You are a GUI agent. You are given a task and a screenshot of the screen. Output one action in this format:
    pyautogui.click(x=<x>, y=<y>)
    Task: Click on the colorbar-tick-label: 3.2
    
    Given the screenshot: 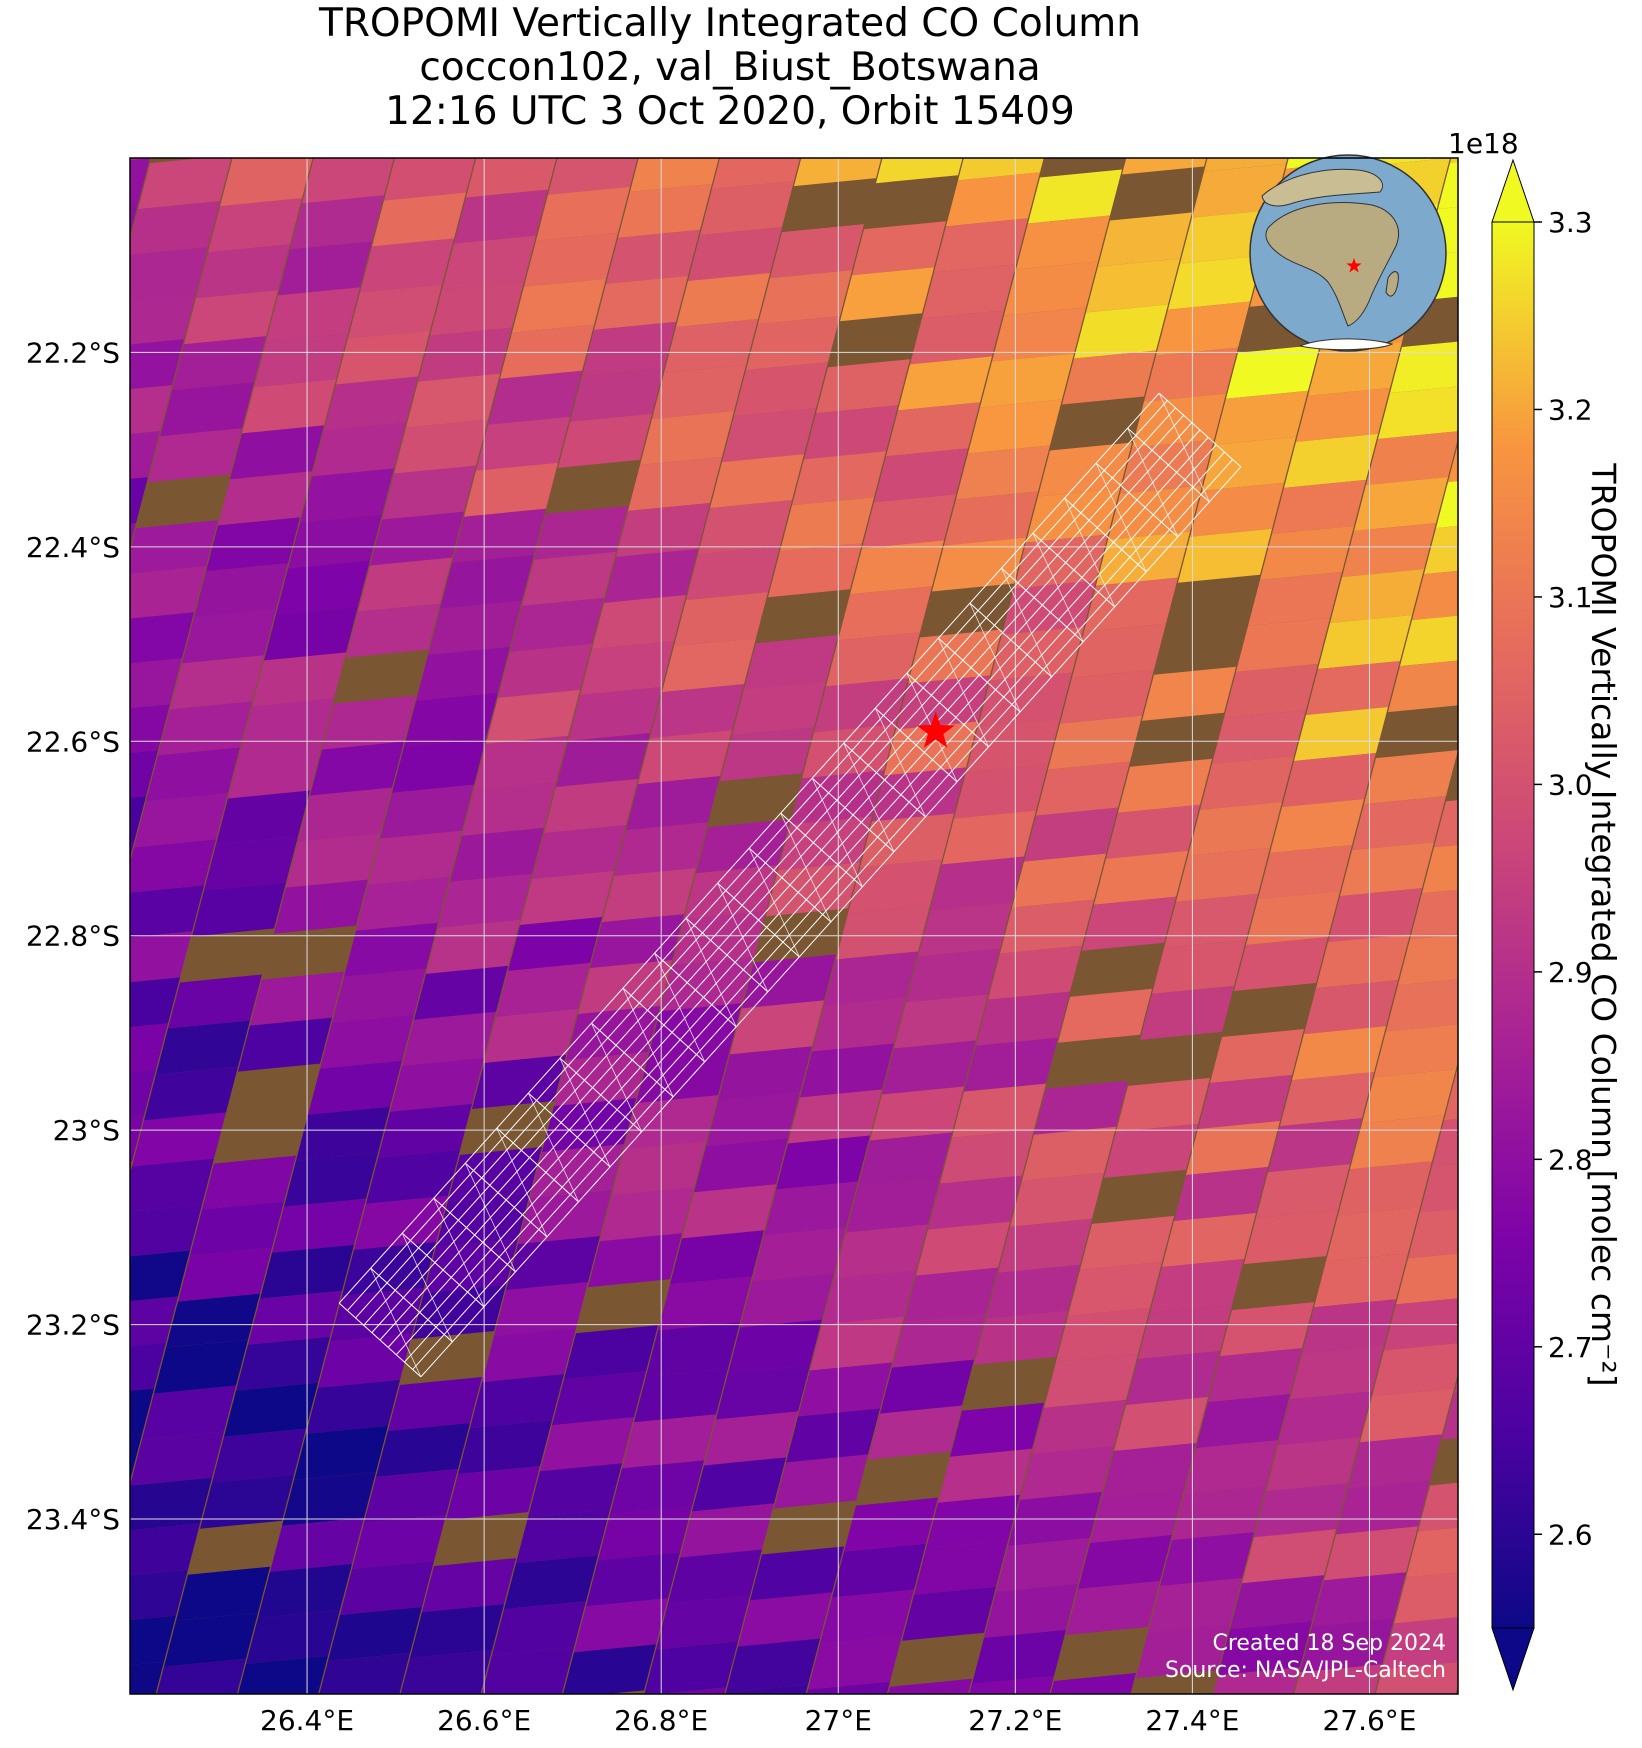 What is the action you would take?
    pyautogui.click(x=1570, y=409)
    